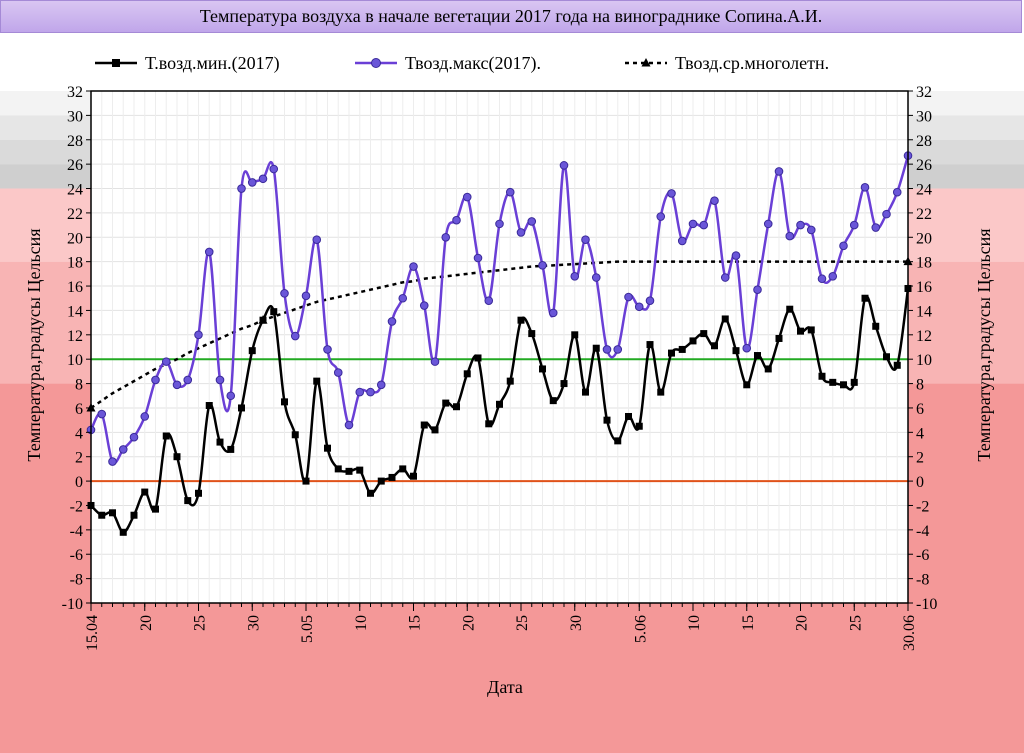 Image resolution: width=1024 pixels, height=753 pixels. What do you see at coordinates (924, 238) in the screenshot?
I see `y-tick-label-right: 20` at bounding box center [924, 238].